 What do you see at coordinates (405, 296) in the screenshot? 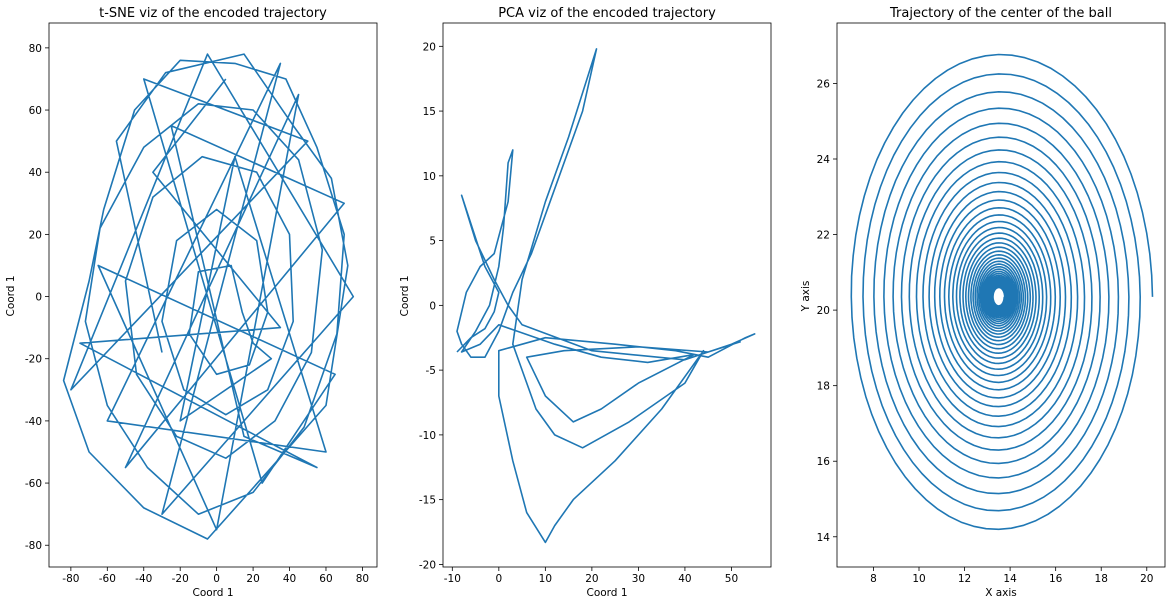
I see `pca-ylabel: Coord 1` at bounding box center [405, 296].